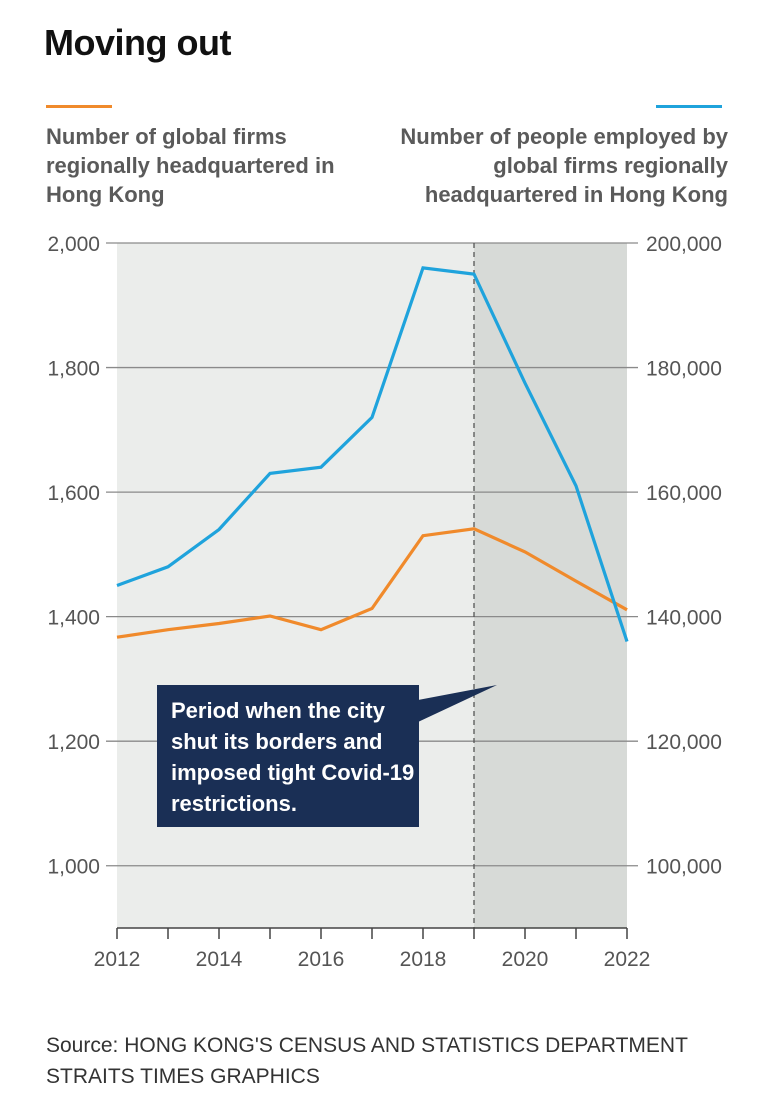 The width and height of the screenshot is (772, 1116). I want to click on x-axis-tick-label: 2020, so click(525, 959).